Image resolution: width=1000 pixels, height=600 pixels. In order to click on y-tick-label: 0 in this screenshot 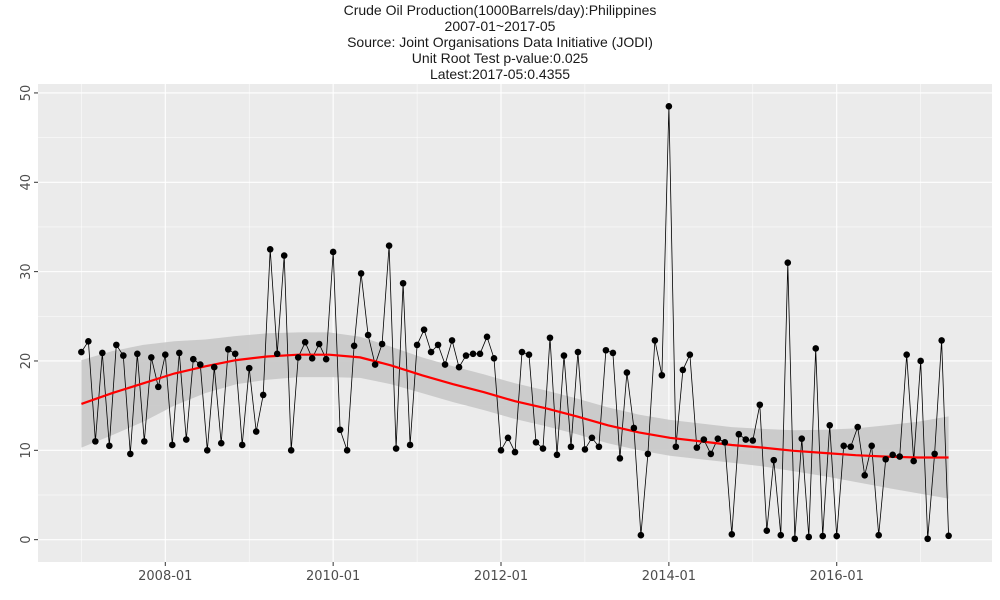, I will do `click(26, 540)`.